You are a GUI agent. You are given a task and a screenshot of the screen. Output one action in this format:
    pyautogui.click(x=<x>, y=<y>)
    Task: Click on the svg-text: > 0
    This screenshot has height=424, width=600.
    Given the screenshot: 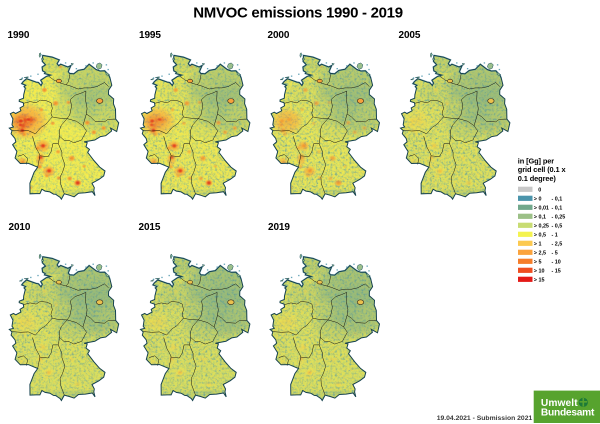 What is the action you would take?
    pyautogui.click(x=538, y=199)
    